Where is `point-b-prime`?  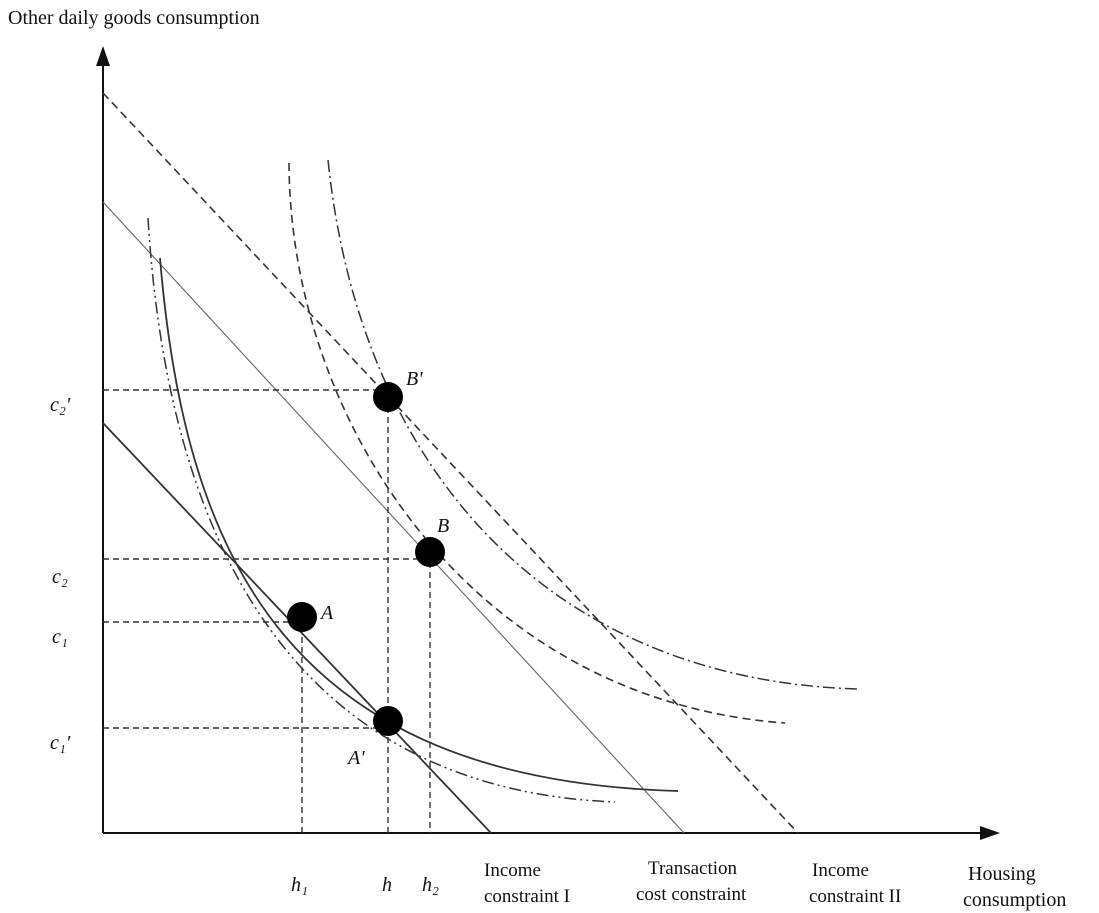
point-b-prime is located at coordinates (388, 397).